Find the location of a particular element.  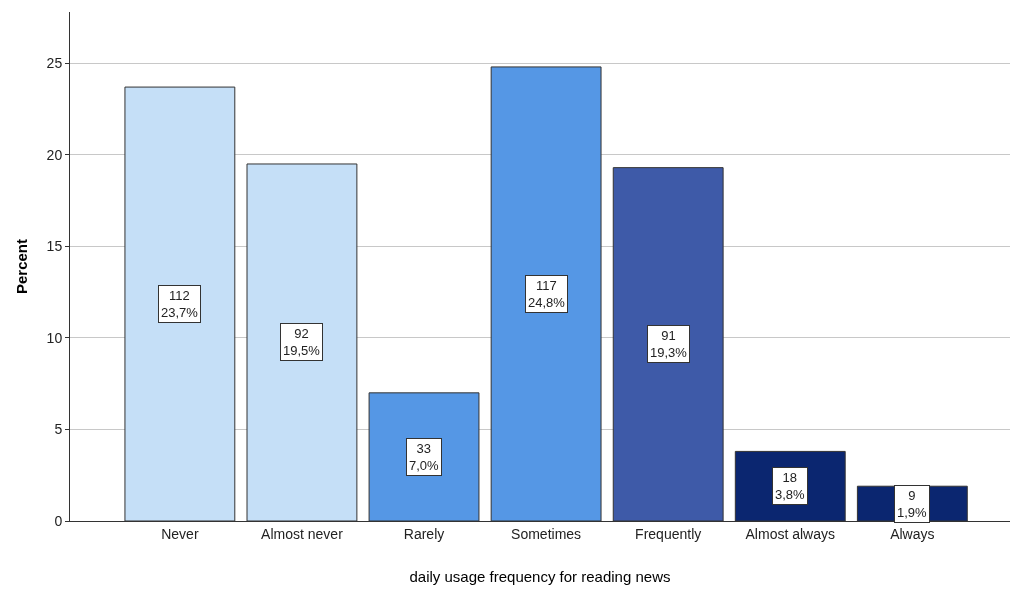

x-tick-label: Almost never is located at coordinates (302, 533).